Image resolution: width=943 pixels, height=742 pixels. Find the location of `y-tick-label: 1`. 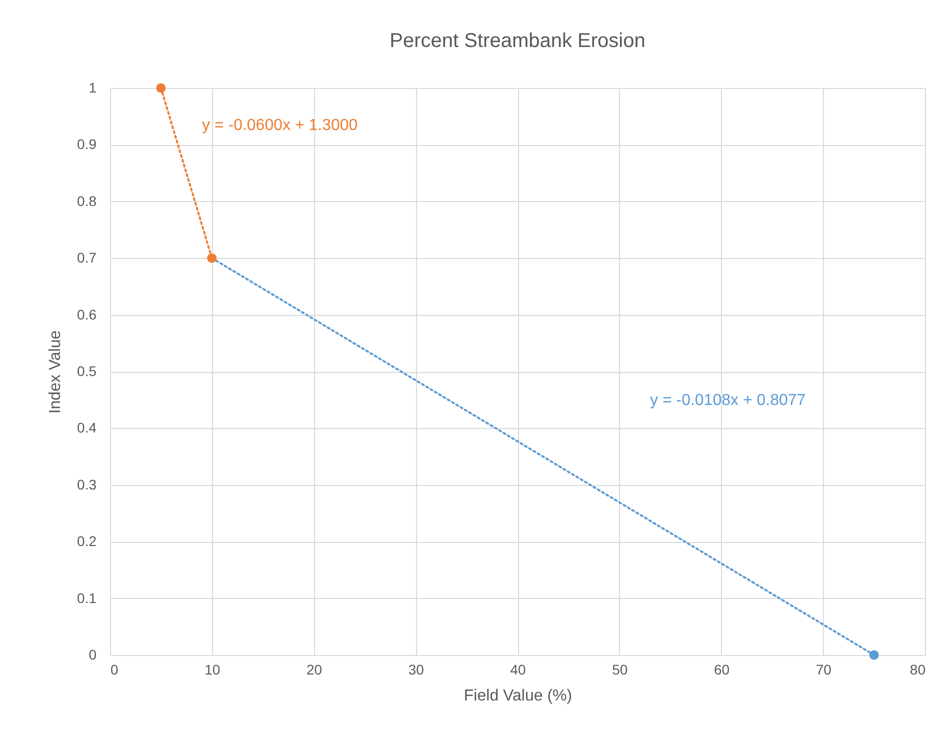

y-tick-label: 1 is located at coordinates (92, 88).